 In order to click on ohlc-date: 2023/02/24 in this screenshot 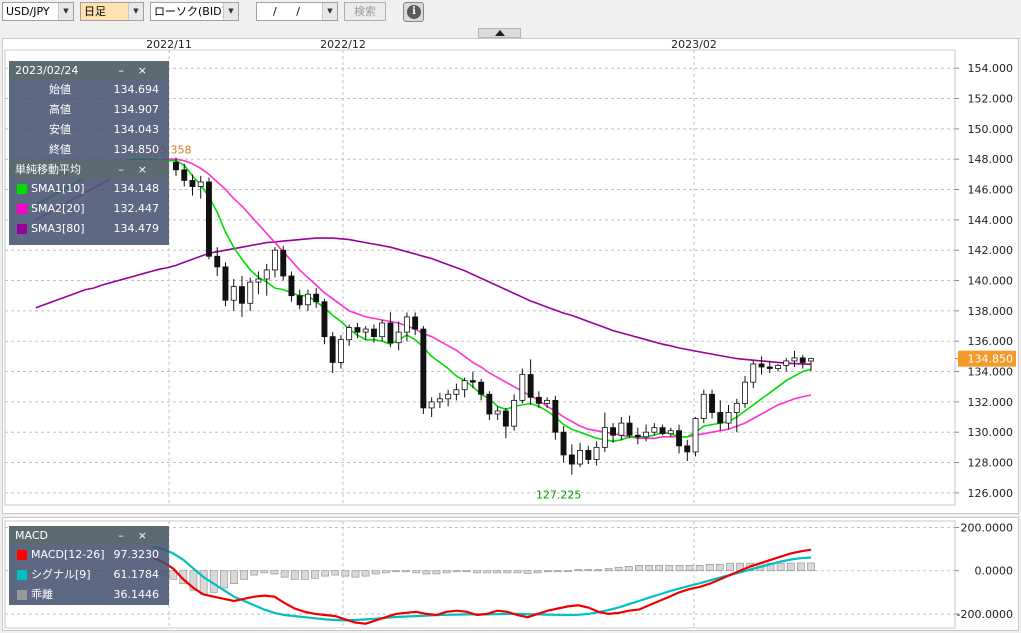, I will do `click(47, 70)`.